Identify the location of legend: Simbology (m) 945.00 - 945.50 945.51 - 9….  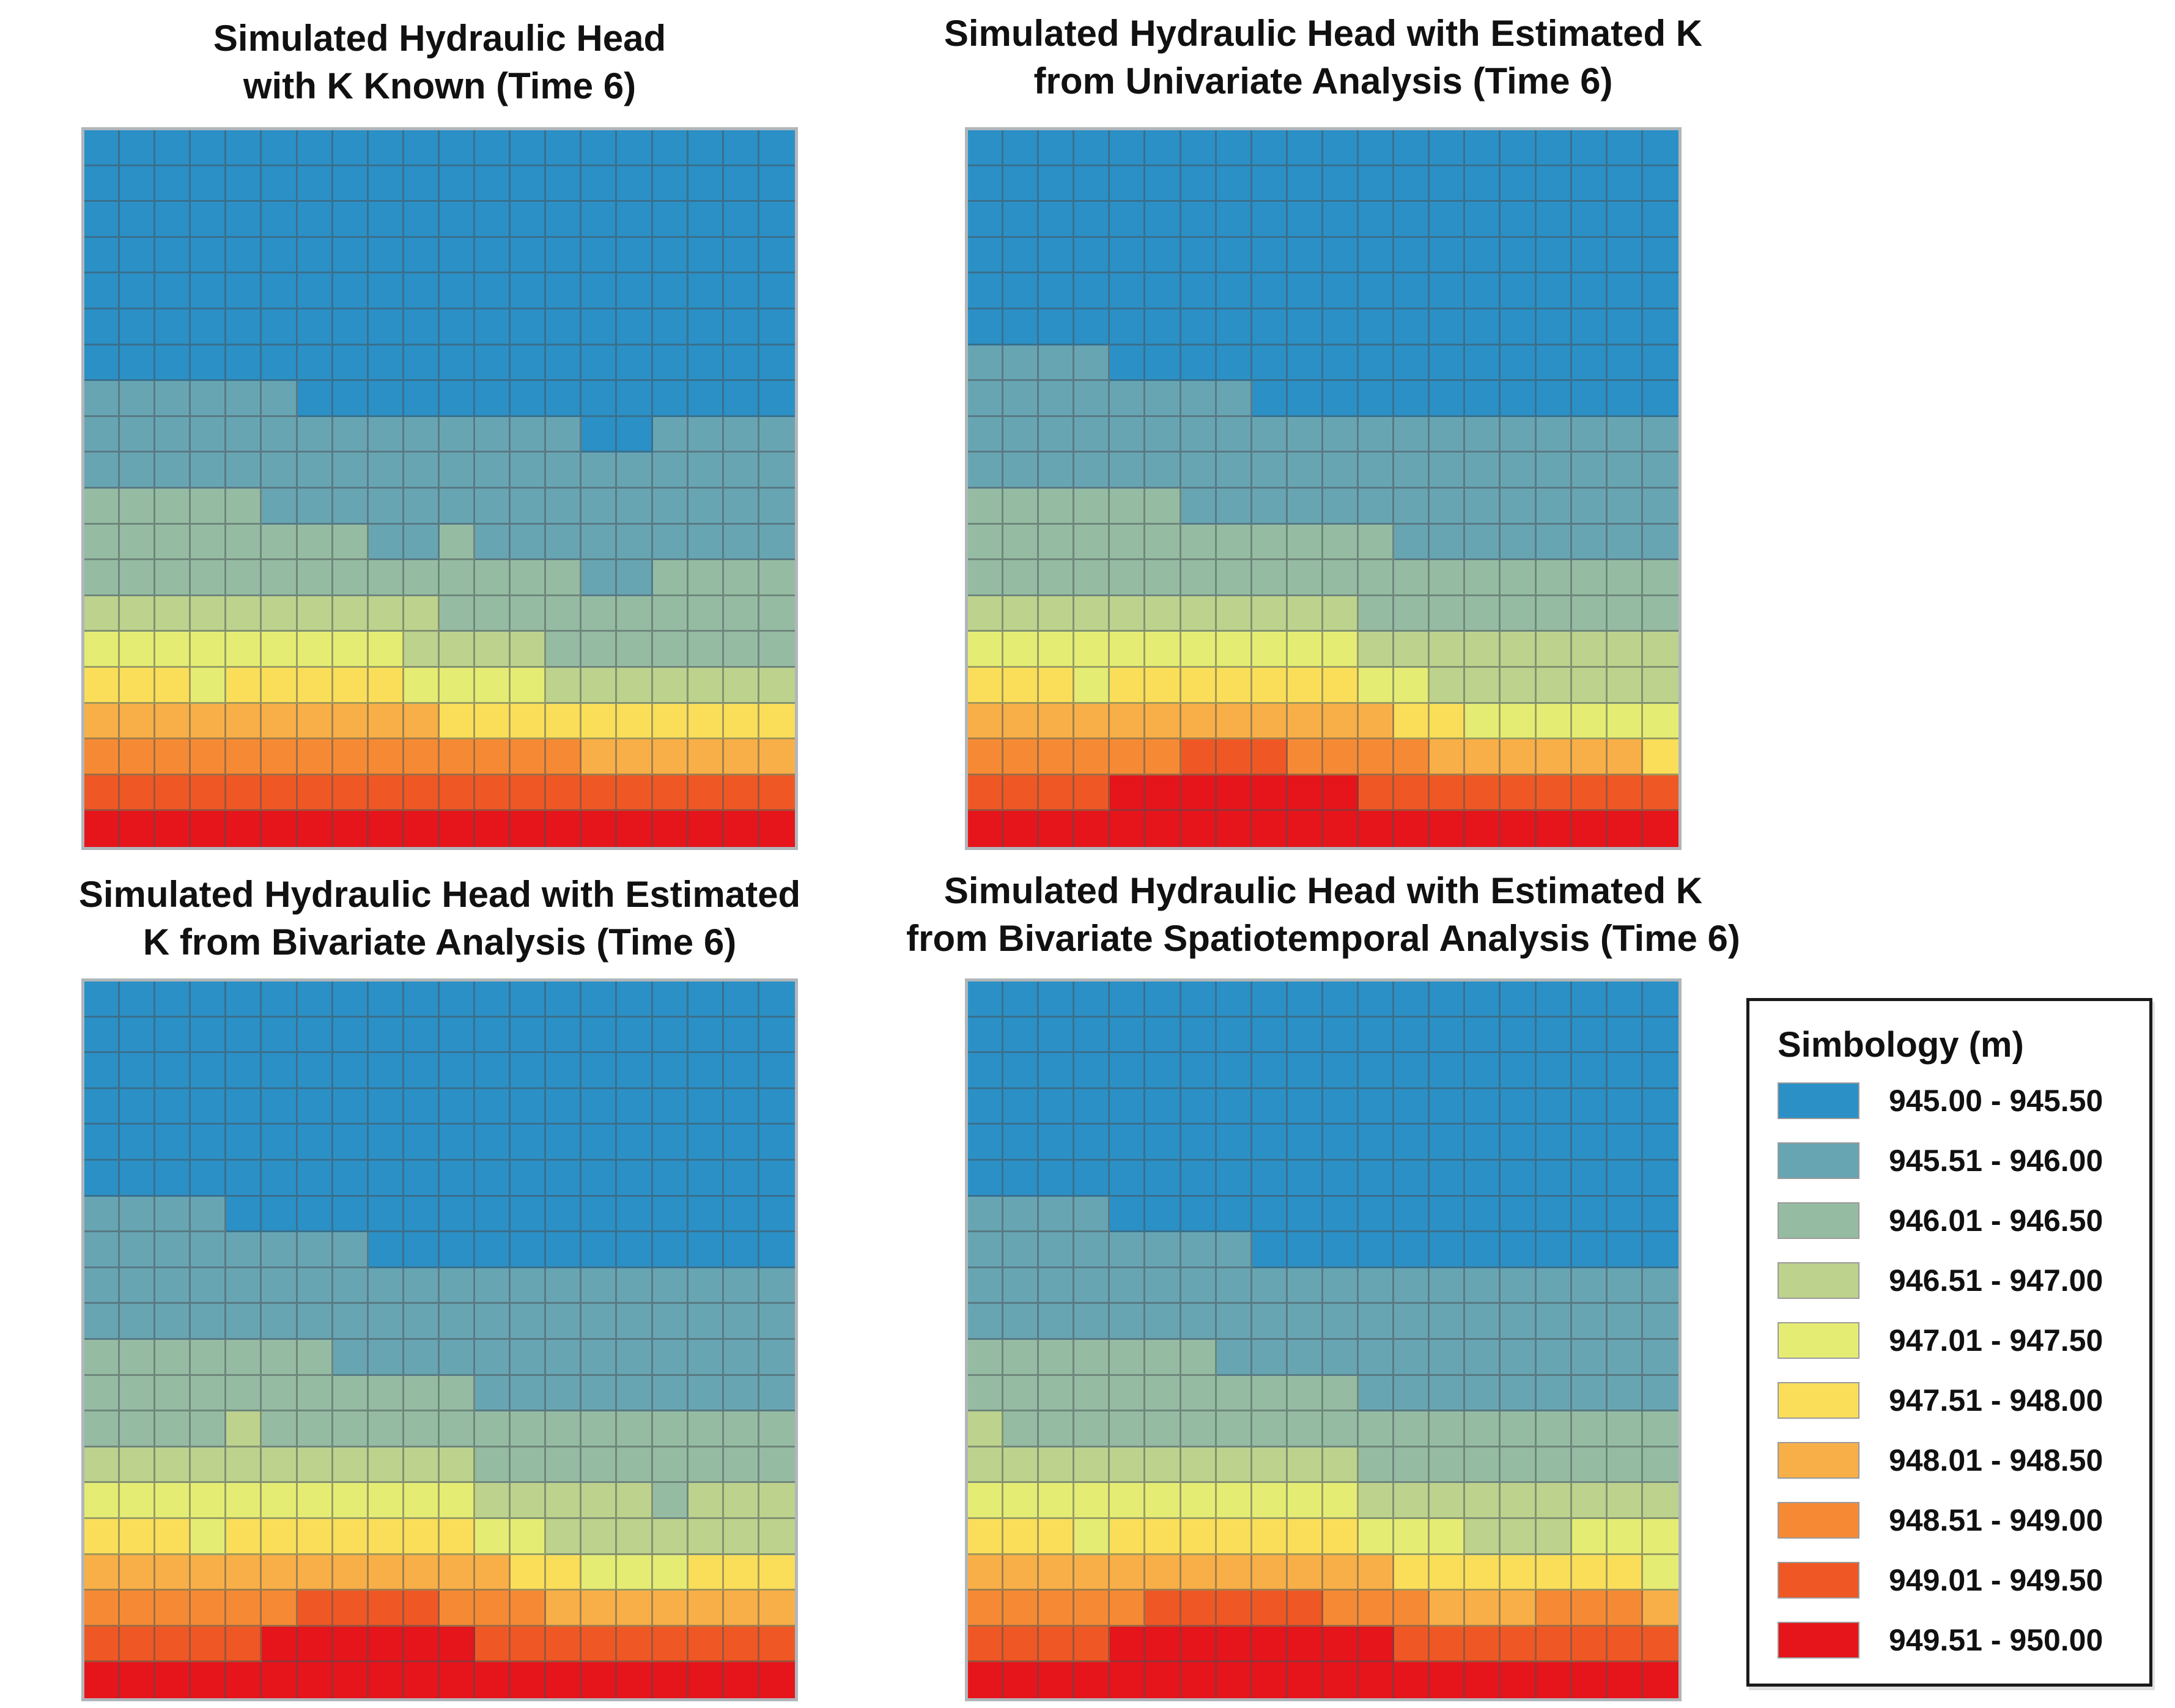
(1949, 1342).